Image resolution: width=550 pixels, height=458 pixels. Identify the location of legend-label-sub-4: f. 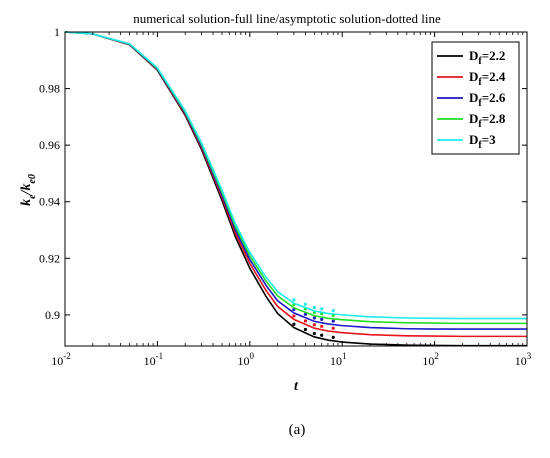
(480, 124).